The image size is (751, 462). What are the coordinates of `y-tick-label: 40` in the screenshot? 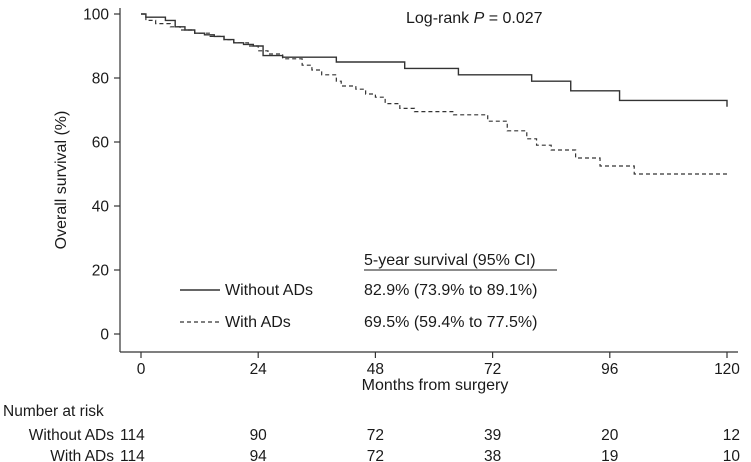 It's located at (101, 207).